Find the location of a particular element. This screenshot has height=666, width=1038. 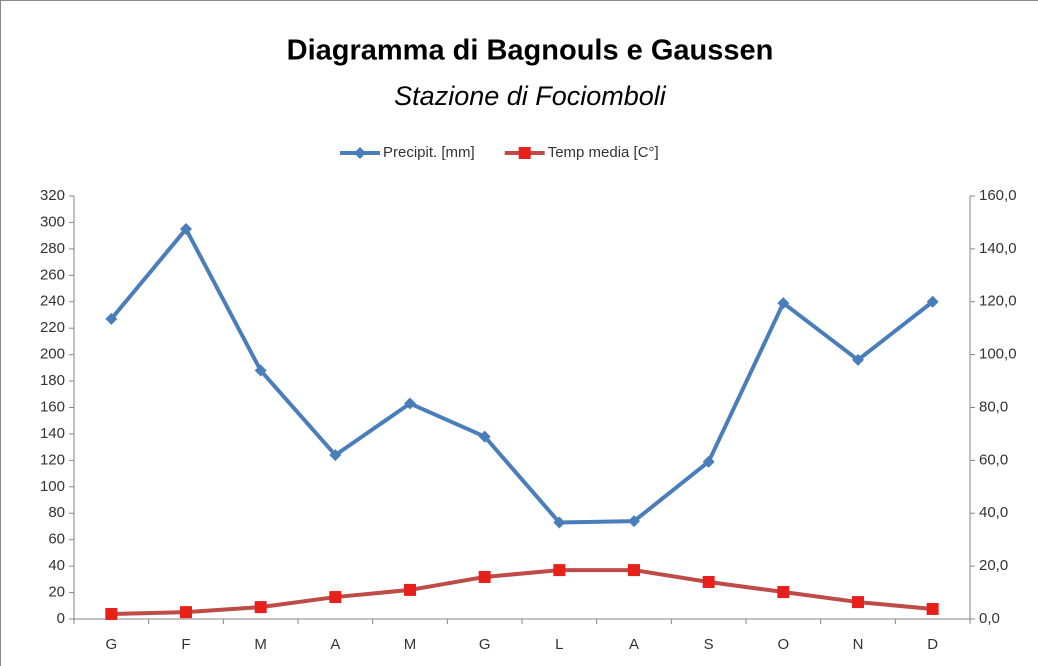

y-tick-label: 40 is located at coordinates (56, 565).